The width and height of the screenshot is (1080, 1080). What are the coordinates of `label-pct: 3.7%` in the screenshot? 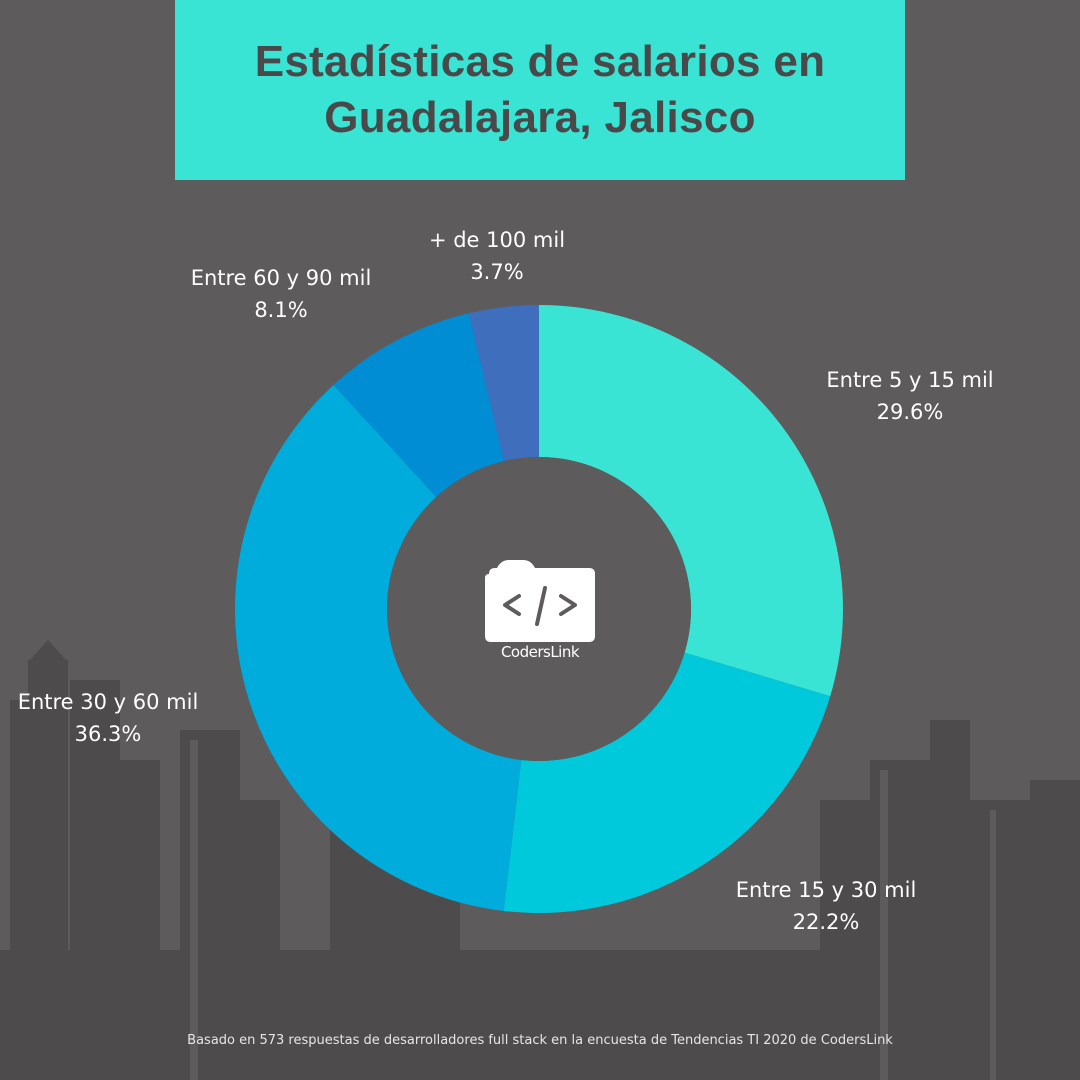 It's located at (497, 272).